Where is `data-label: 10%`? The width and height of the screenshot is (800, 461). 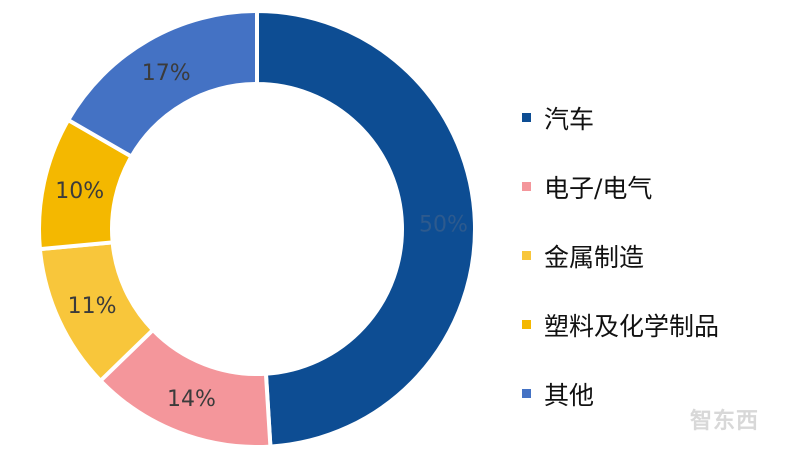
data-label: 10% is located at coordinates (79, 191).